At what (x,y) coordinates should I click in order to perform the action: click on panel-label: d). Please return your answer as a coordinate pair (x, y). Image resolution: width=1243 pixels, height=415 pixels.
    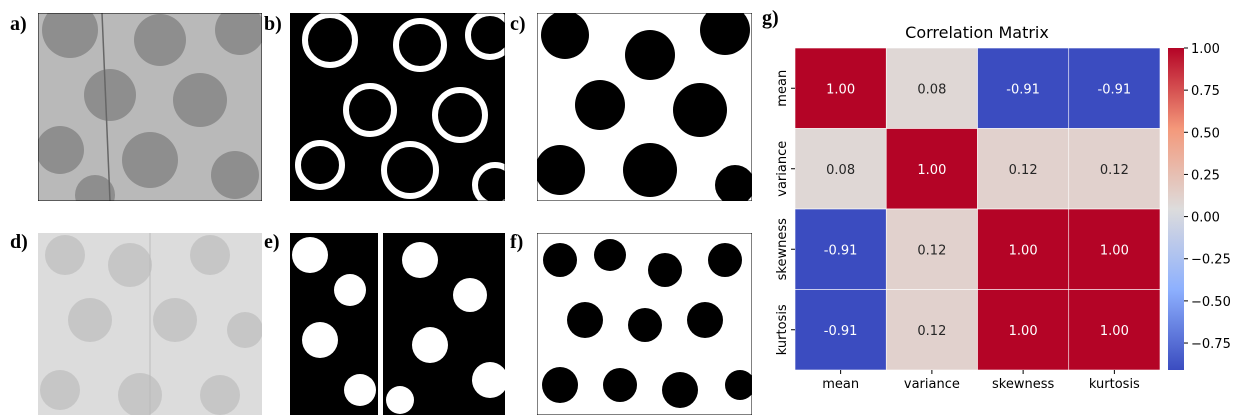
    Looking at the image, I should click on (19, 242).